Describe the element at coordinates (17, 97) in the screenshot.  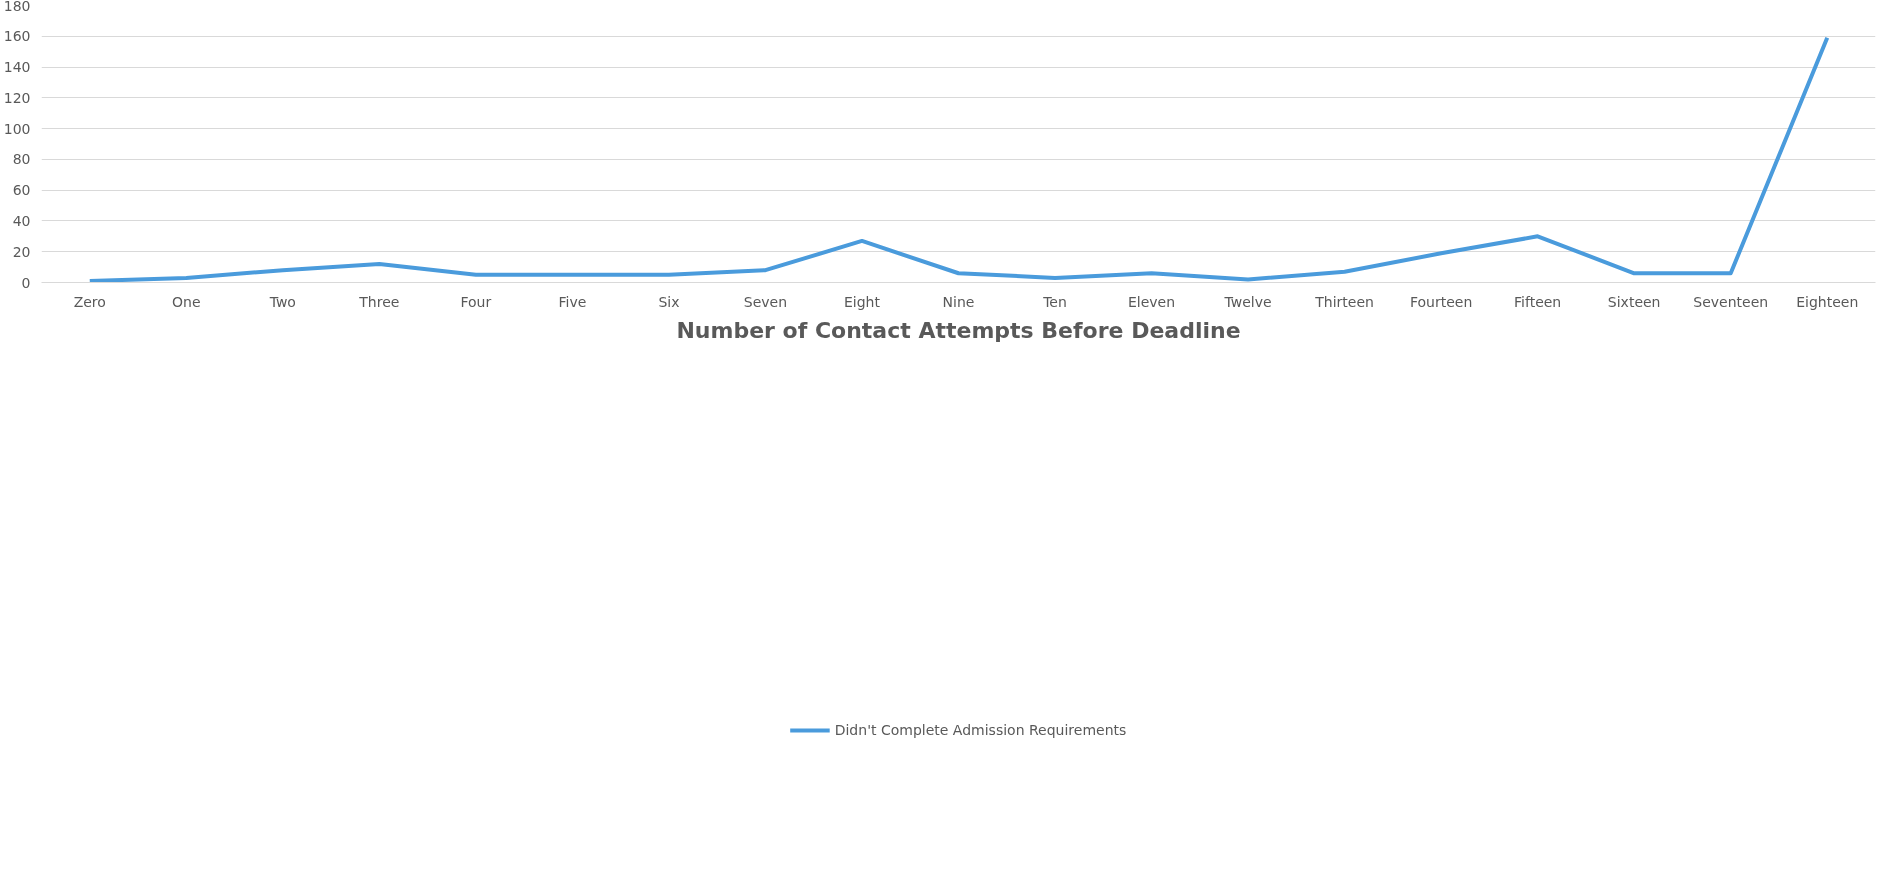
I see `y-tick-label: 120` at that location.